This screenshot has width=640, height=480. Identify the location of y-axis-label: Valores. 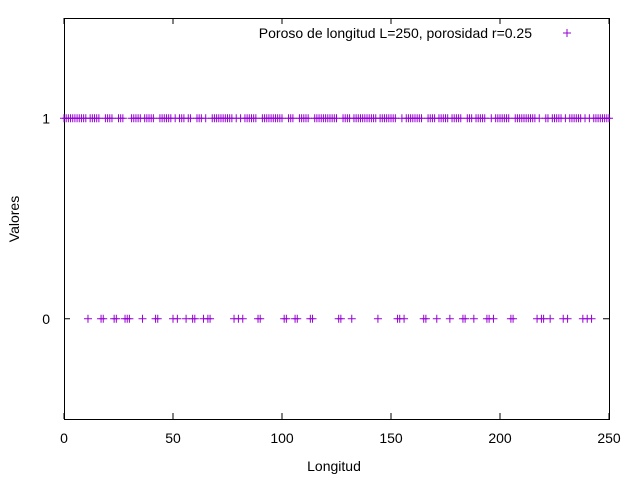
(14, 219).